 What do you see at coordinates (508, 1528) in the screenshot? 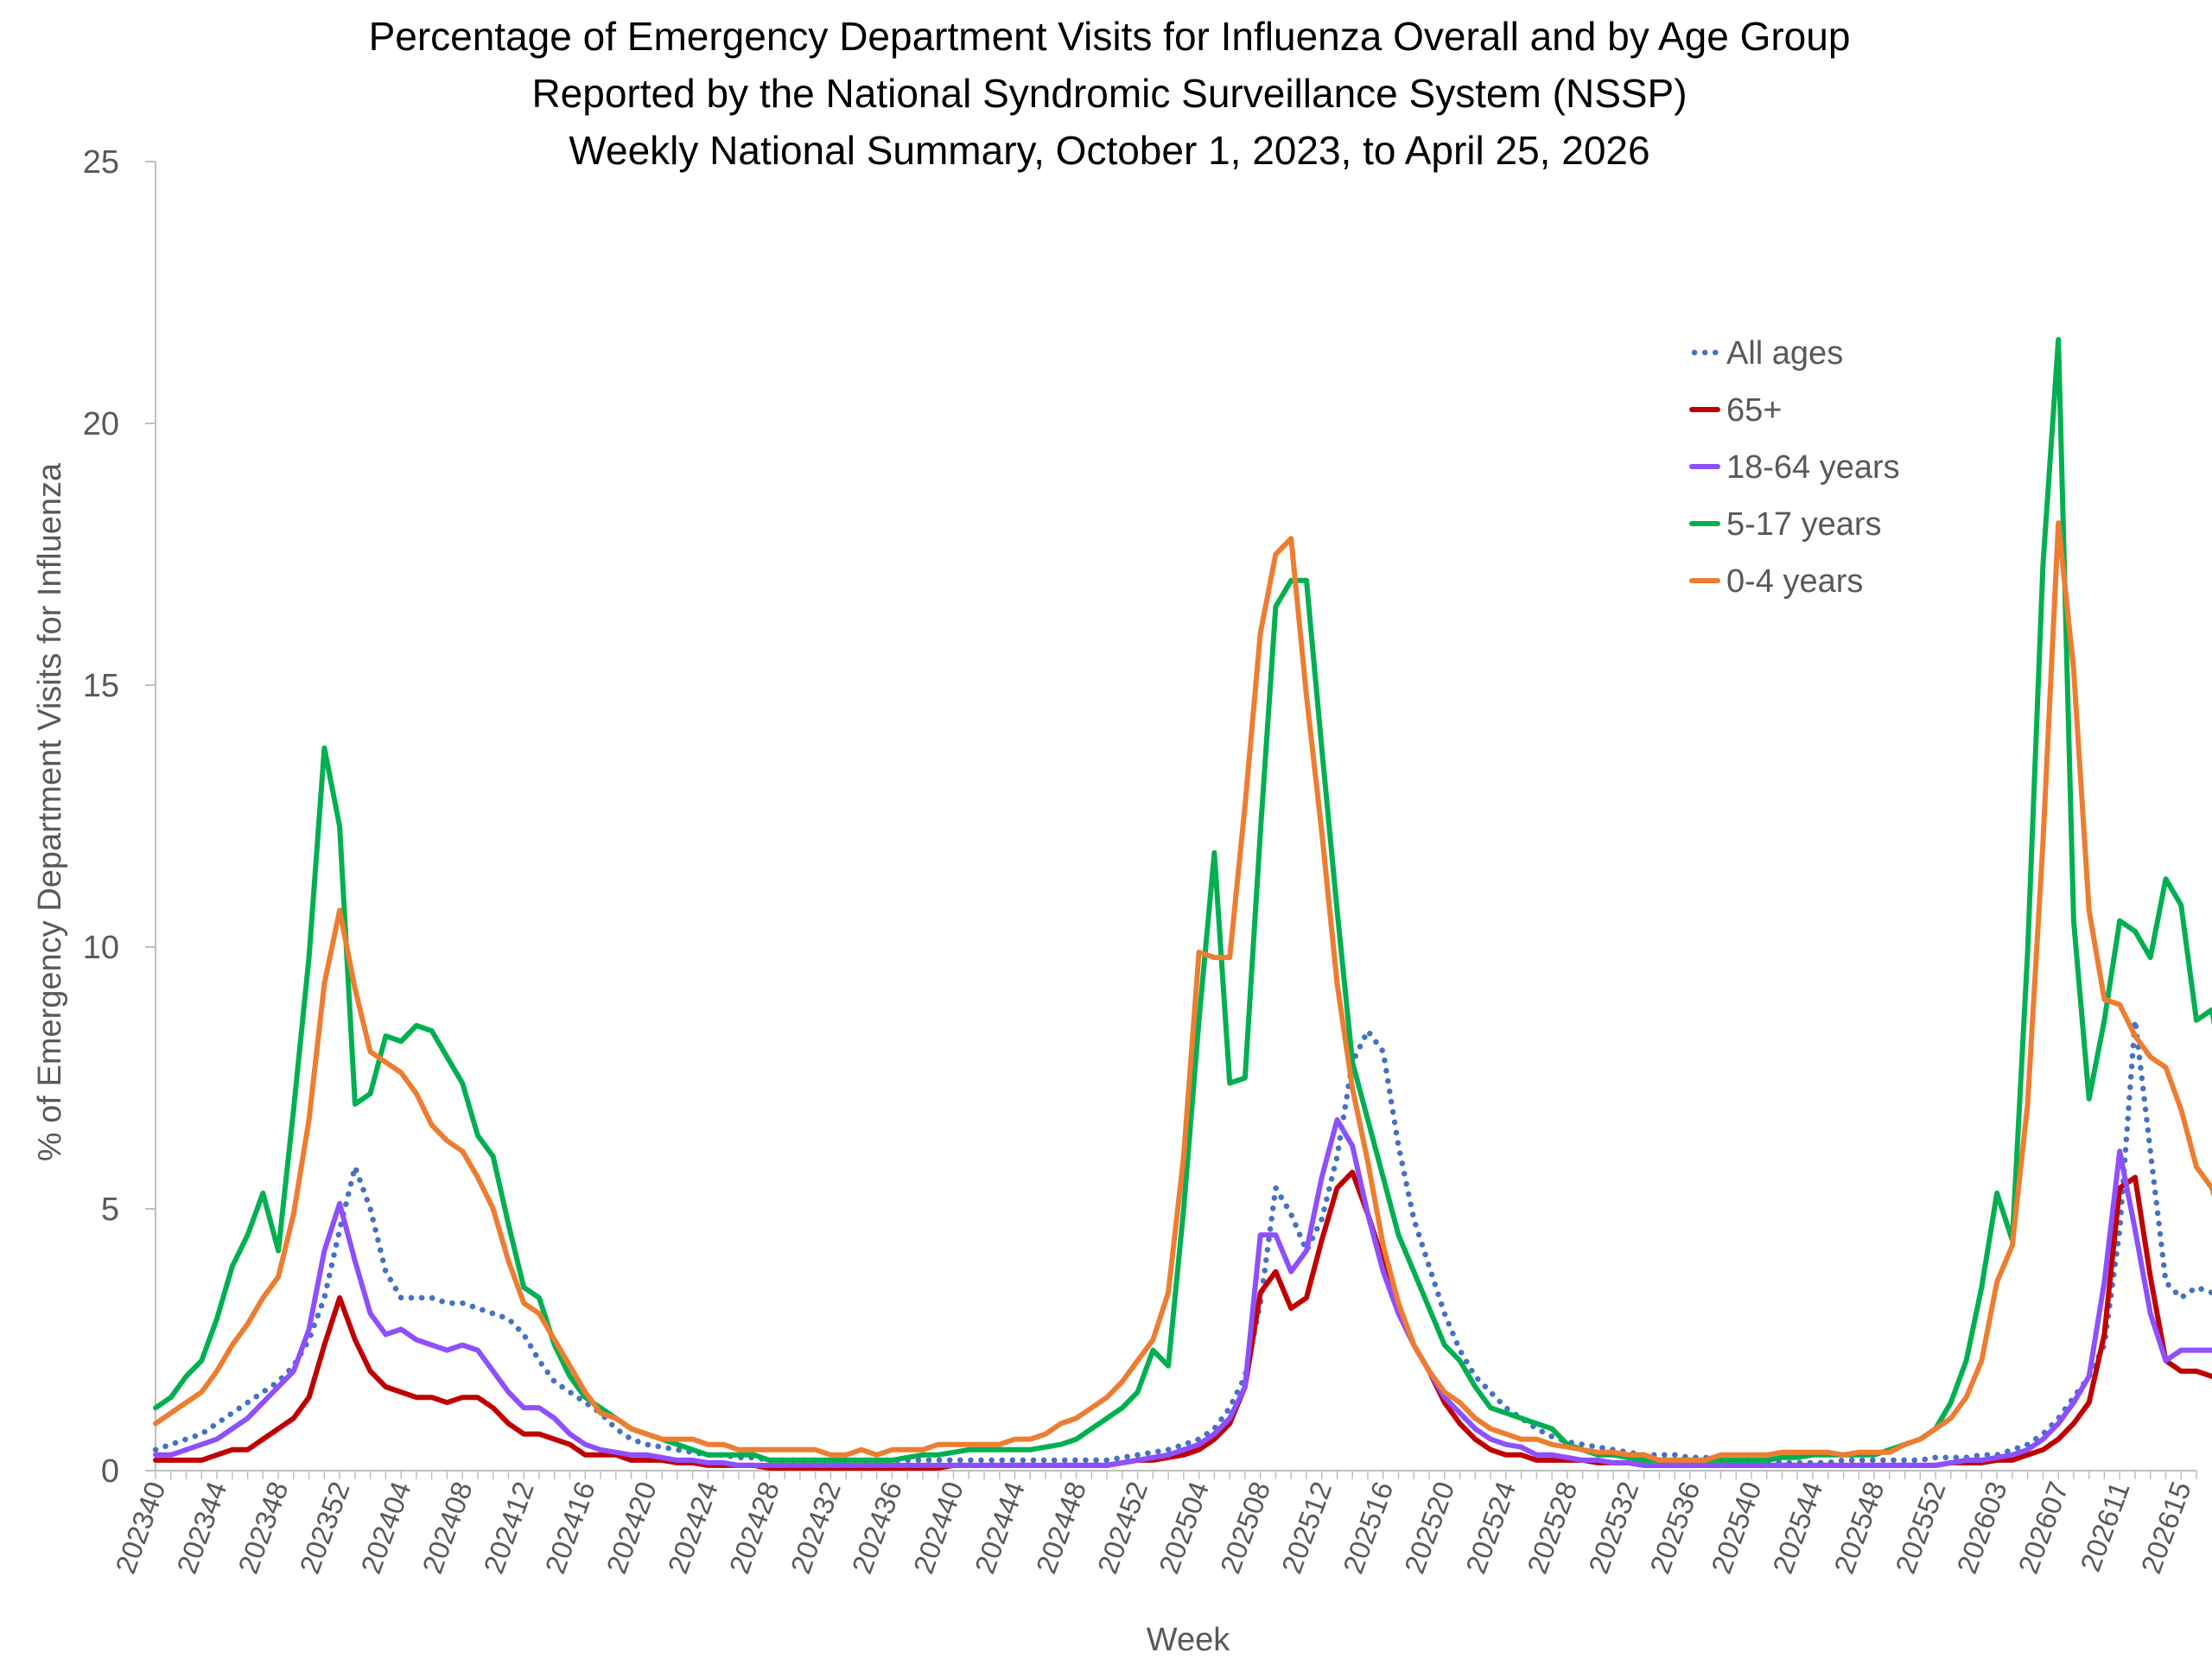
I see `x-tick-label: 202412` at bounding box center [508, 1528].